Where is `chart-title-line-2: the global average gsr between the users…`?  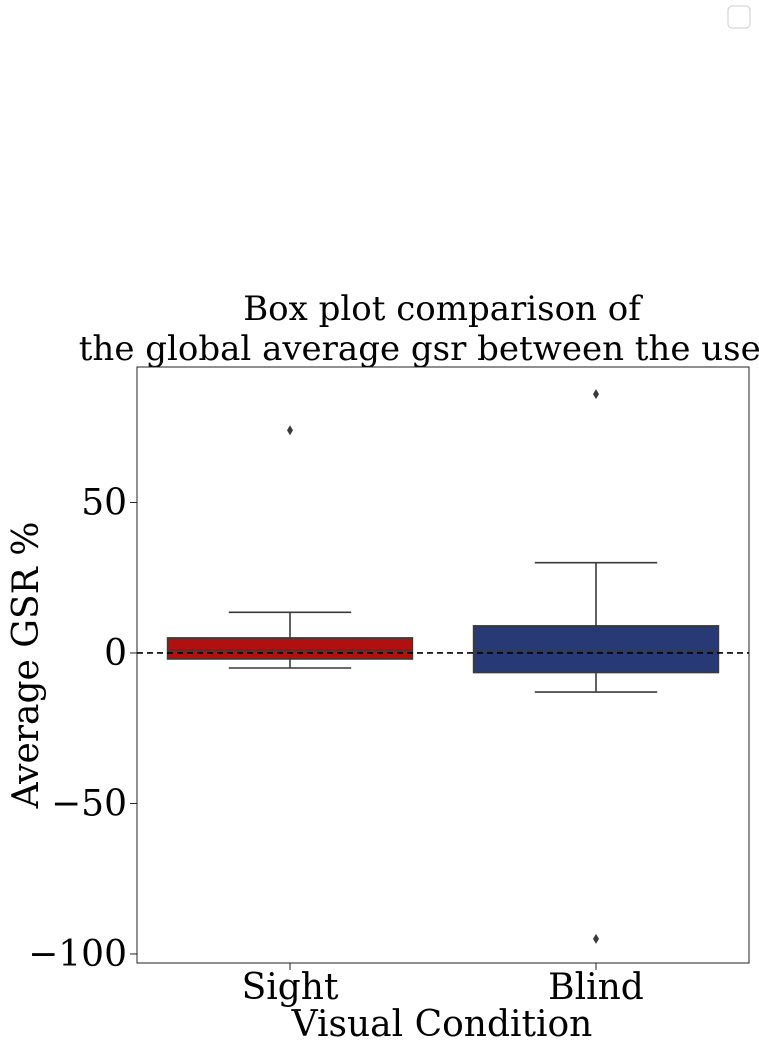
chart-title-line-2: the global average gsr between the users… is located at coordinates (419, 349).